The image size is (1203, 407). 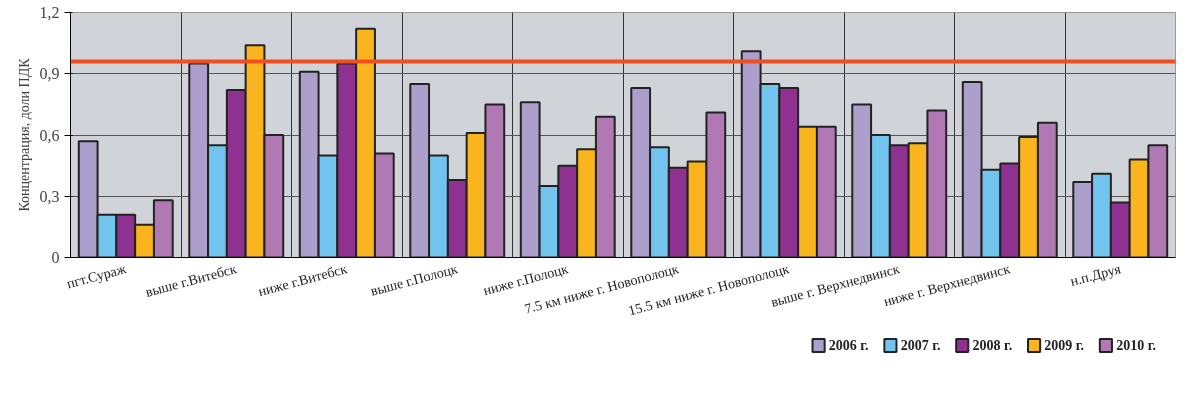 I want to click on y-tick-label: 0, so click(x=55, y=257).